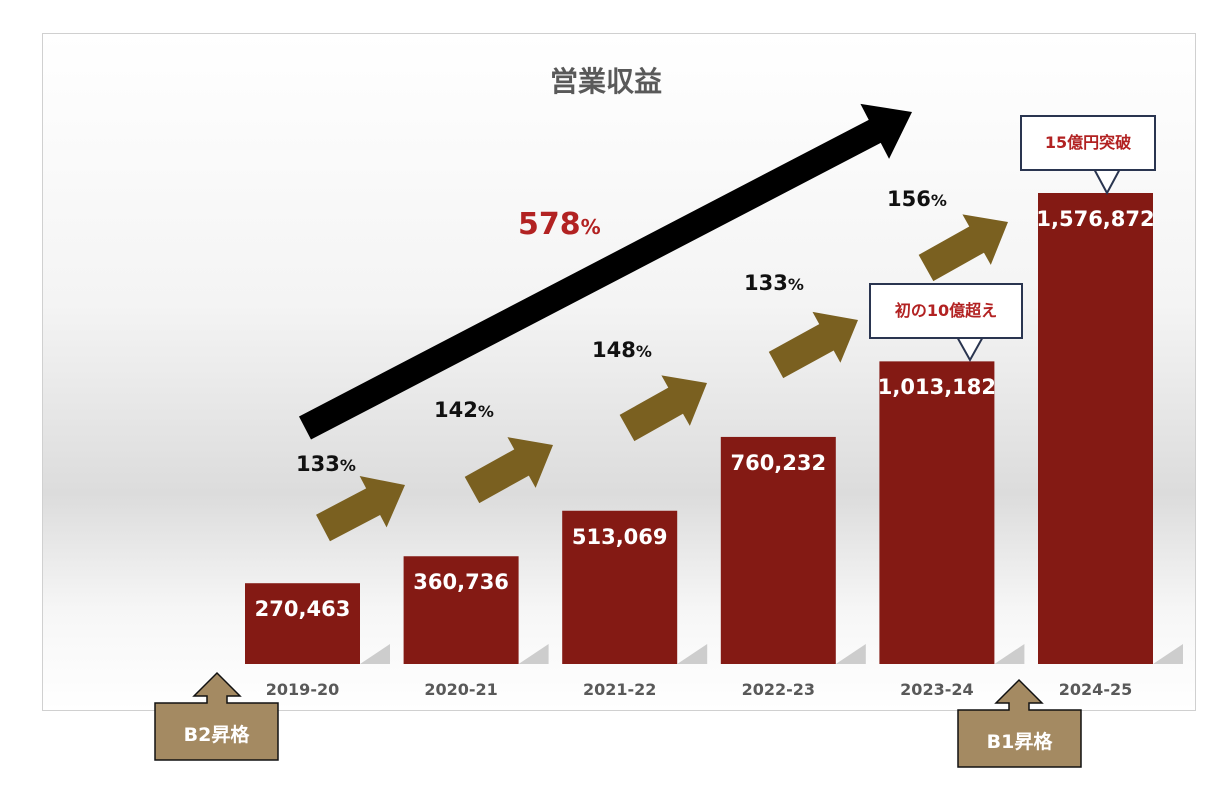 The width and height of the screenshot is (1212, 788). Describe the element at coordinates (946, 311) in the screenshot. I see `callout-box: 初の10億超え` at that location.